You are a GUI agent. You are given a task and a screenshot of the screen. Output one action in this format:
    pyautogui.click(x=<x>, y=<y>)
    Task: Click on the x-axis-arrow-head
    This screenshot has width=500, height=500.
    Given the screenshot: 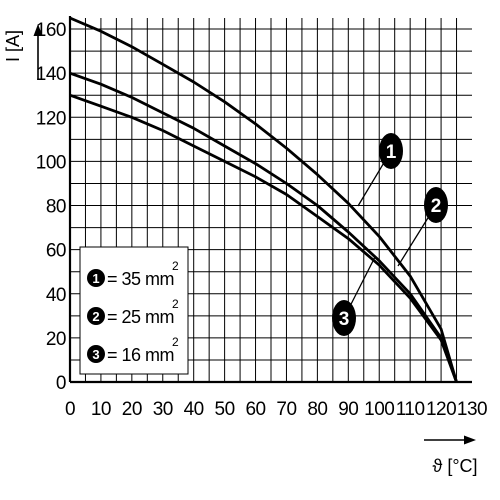 What is the action you would take?
    pyautogui.click(x=470, y=440)
    